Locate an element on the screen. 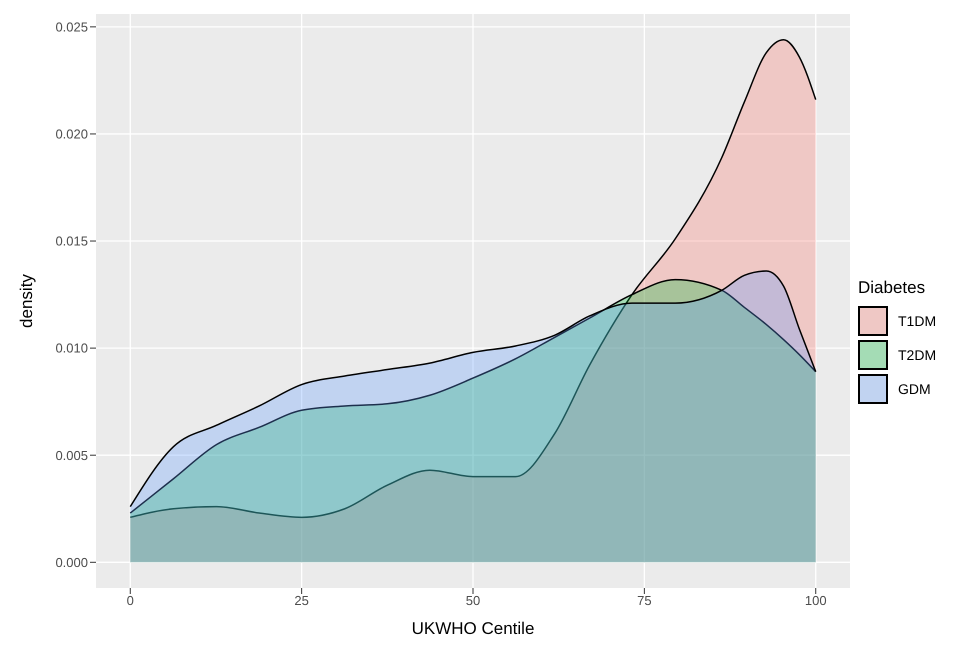 Image resolution: width=975 pixels, height=657 pixels. x-tick-label: 25 is located at coordinates (301, 600).